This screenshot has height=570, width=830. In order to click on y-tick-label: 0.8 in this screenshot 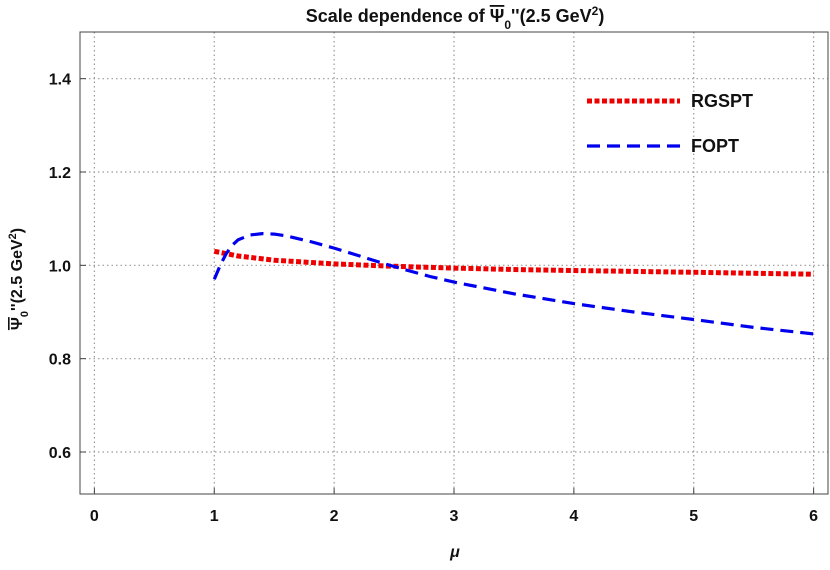, I will do `click(60, 360)`.